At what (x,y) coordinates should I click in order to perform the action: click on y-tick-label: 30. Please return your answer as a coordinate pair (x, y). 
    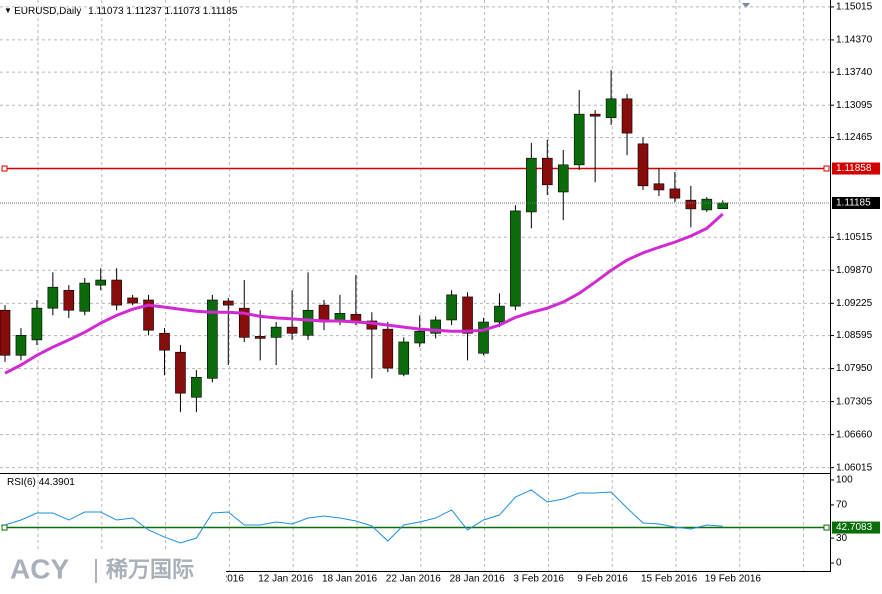
    Looking at the image, I should click on (842, 538).